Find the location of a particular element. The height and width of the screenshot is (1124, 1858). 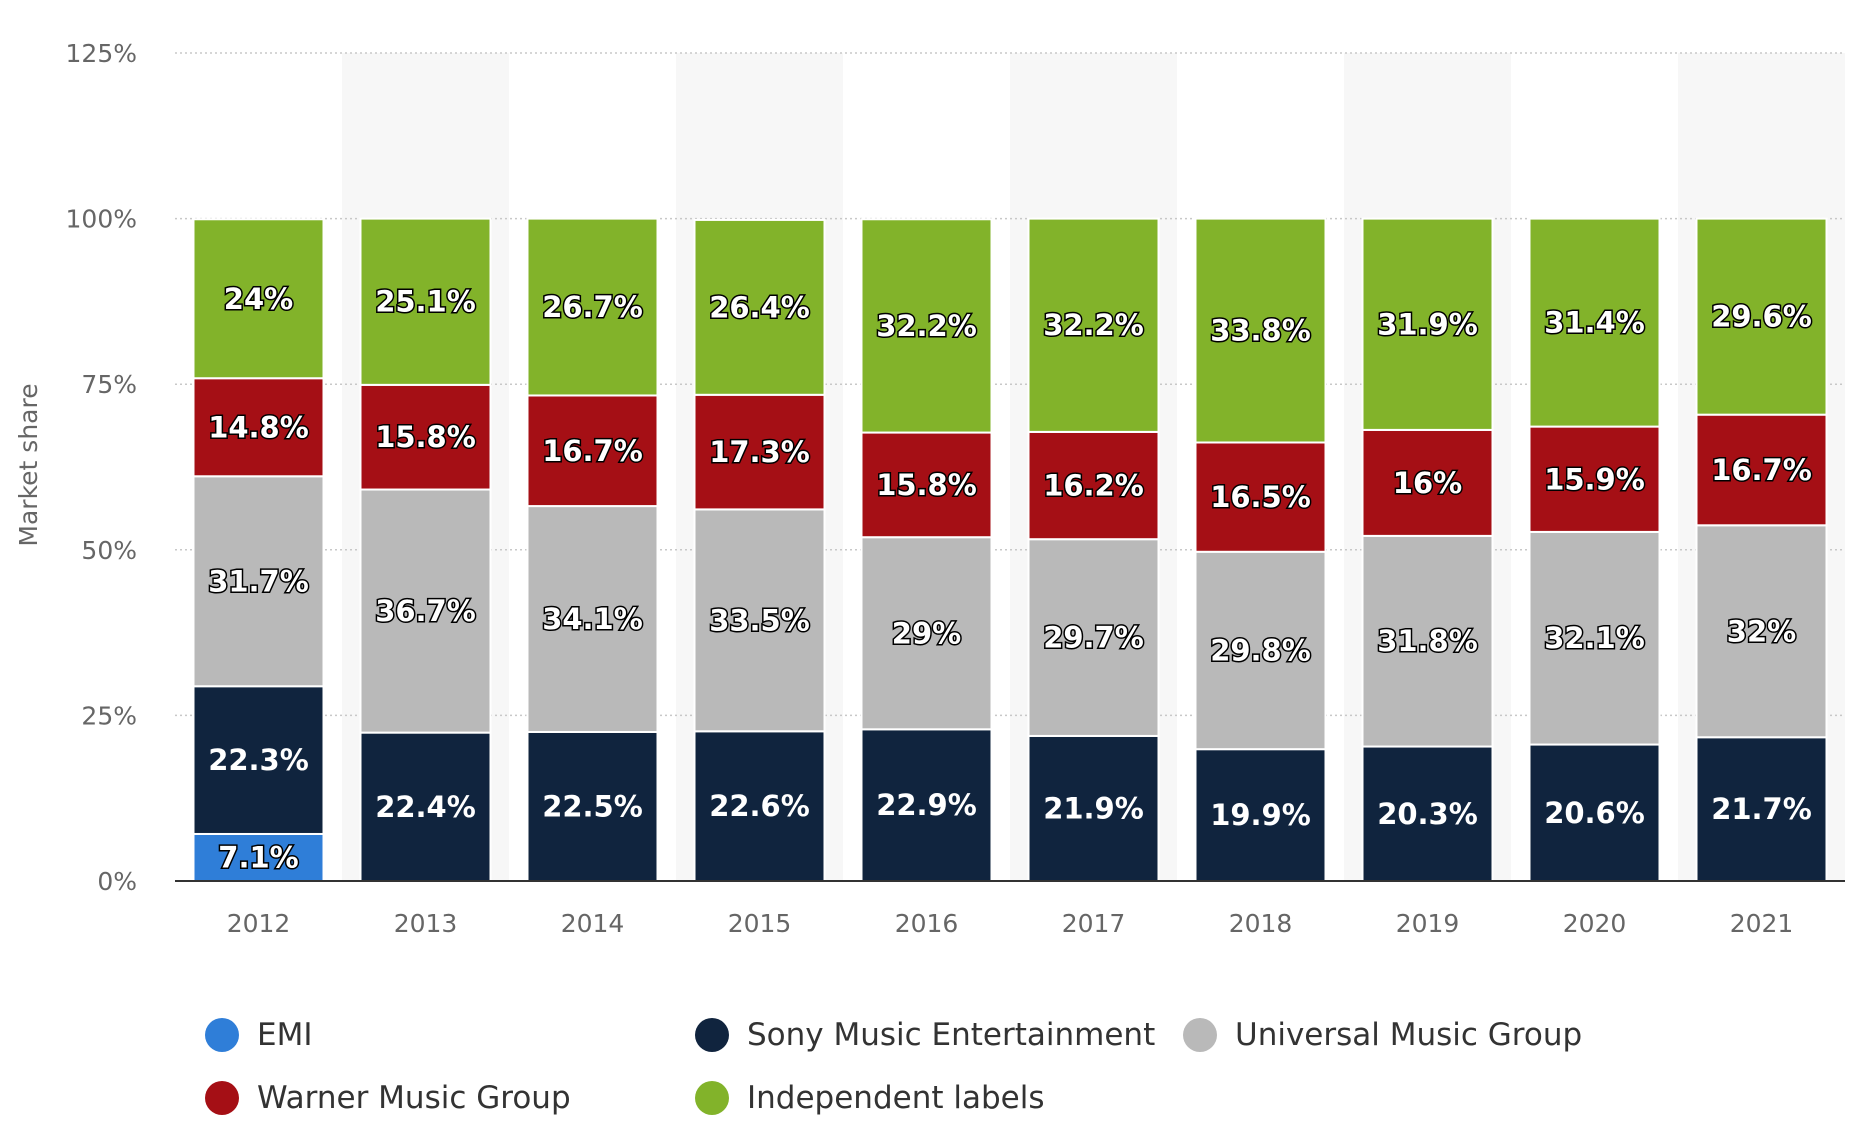

data-label: 31.7% is located at coordinates (258, 581).